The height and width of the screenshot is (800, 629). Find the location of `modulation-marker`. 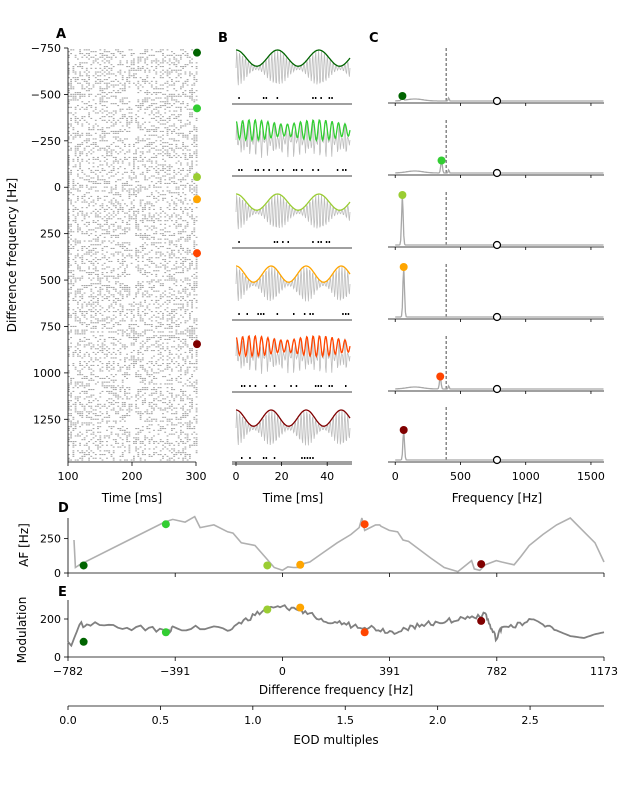

modulation-marker is located at coordinates (83, 641).